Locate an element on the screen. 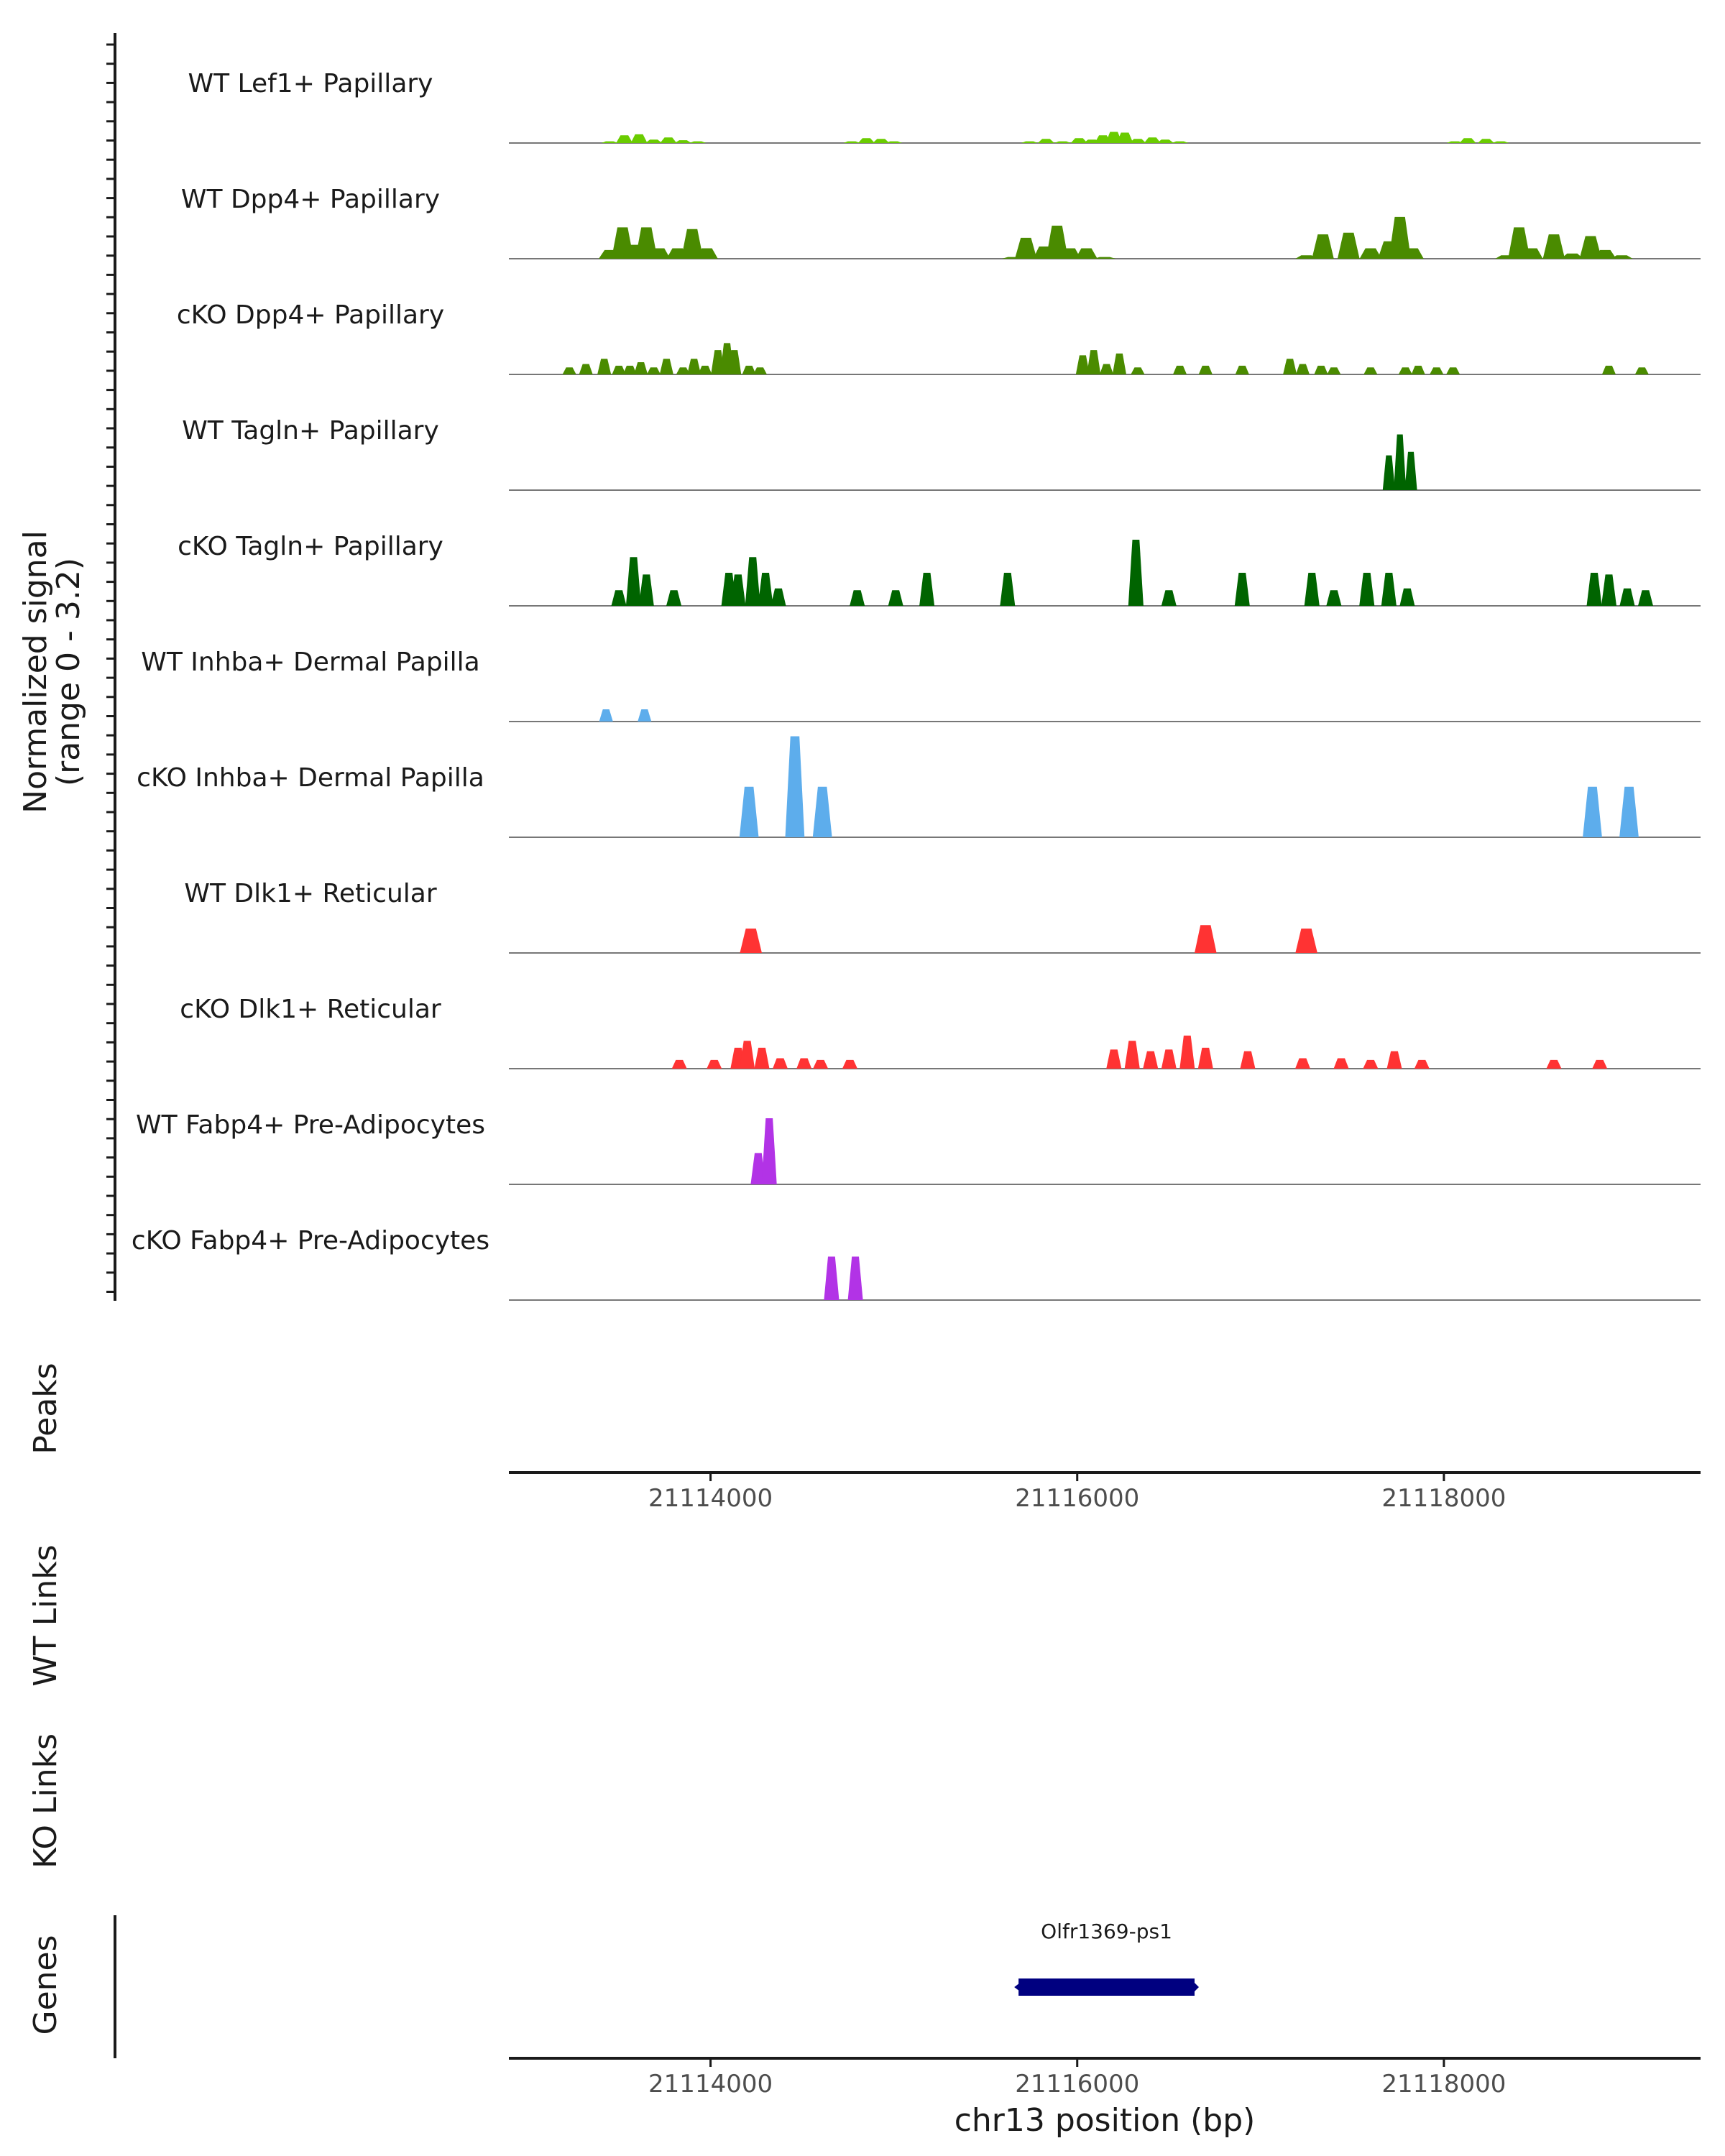 The height and width of the screenshot is (2156, 1725). x-axis-title: chr13 position (bp) is located at coordinates (1105, 2120).